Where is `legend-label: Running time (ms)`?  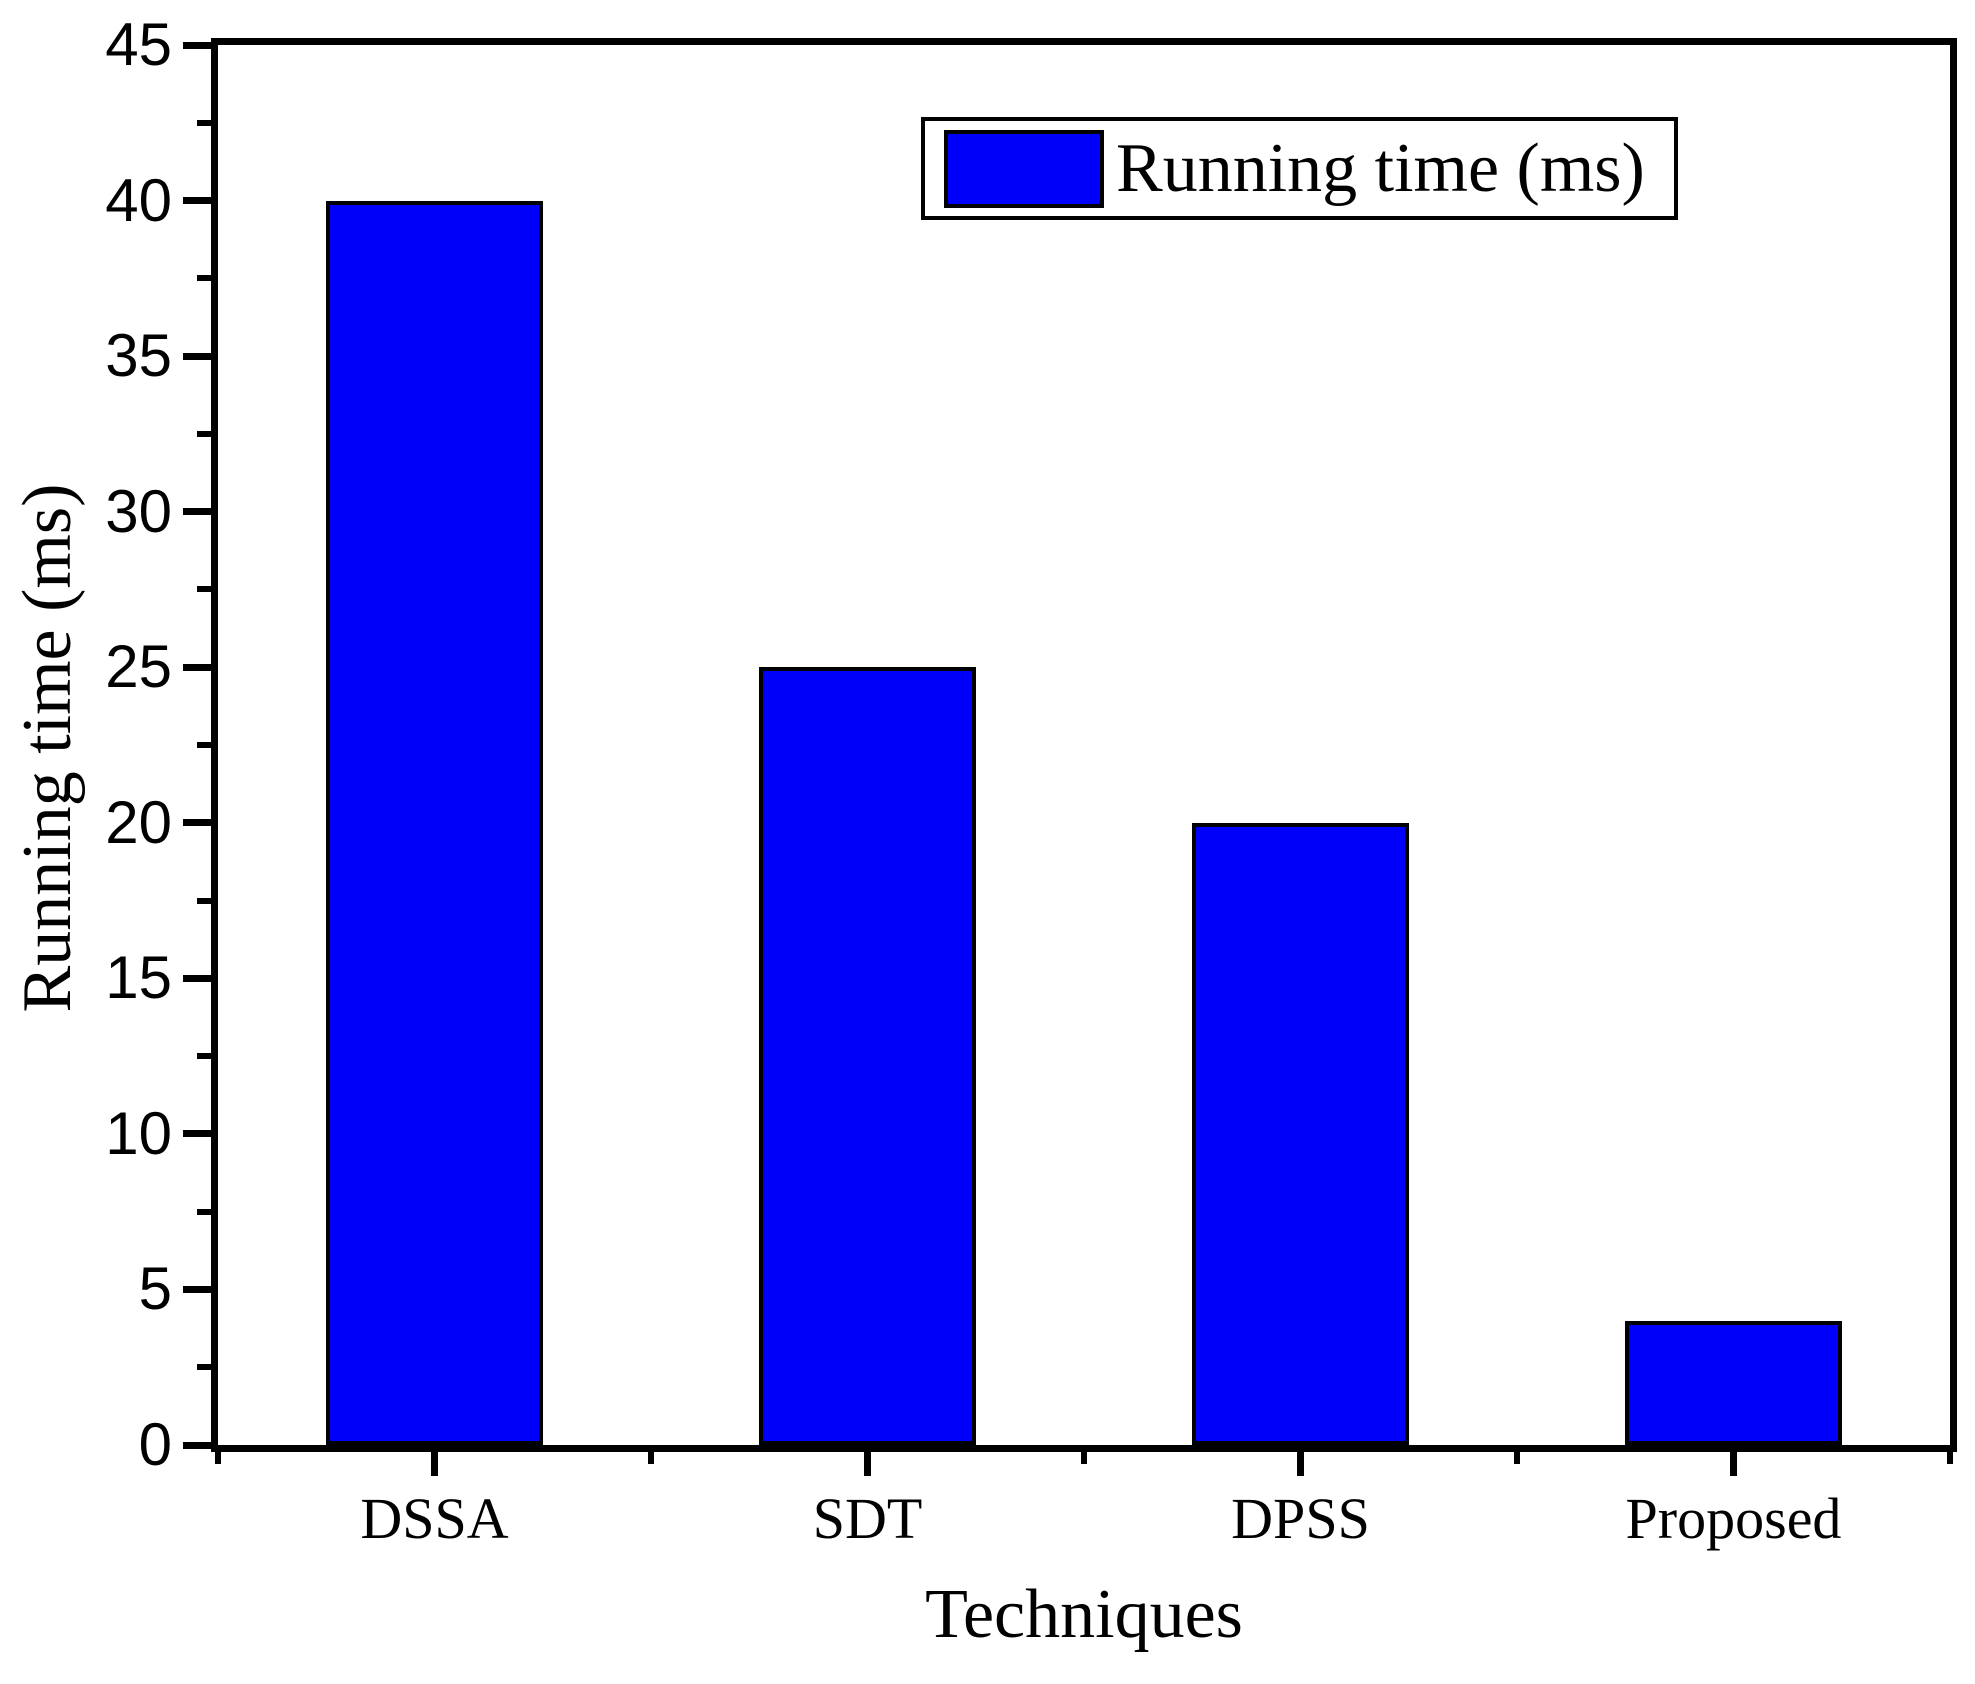 legend-label: Running time (ms) is located at coordinates (1380, 168).